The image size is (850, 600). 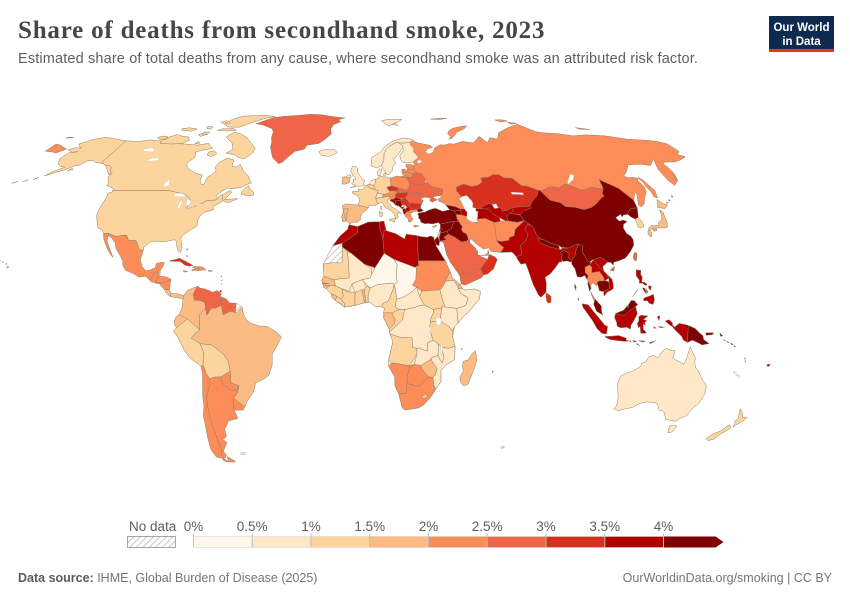 I want to click on svg-text: 0%, so click(x=194, y=526).